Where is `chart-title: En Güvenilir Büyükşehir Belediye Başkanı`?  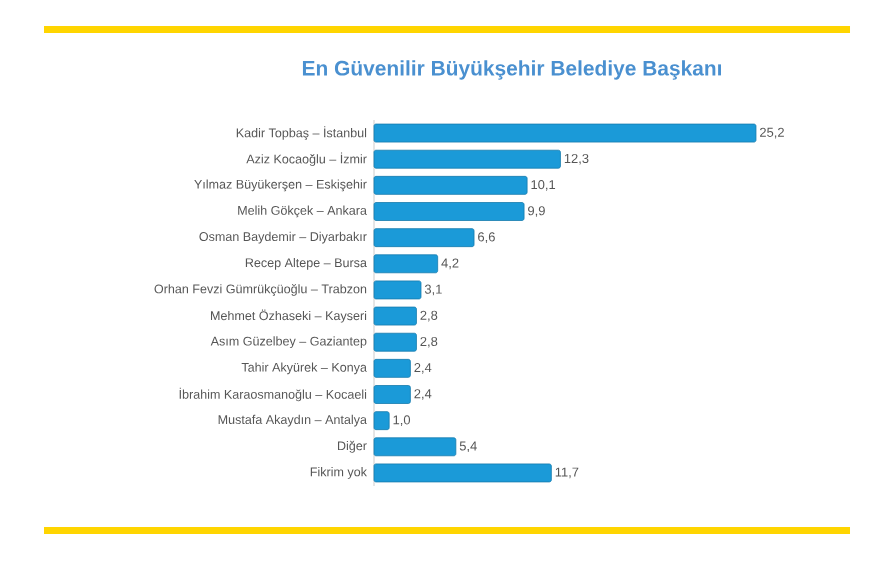
chart-title: En Güvenilir Büyükşehir Belediye Başkanı is located at coordinates (511, 70).